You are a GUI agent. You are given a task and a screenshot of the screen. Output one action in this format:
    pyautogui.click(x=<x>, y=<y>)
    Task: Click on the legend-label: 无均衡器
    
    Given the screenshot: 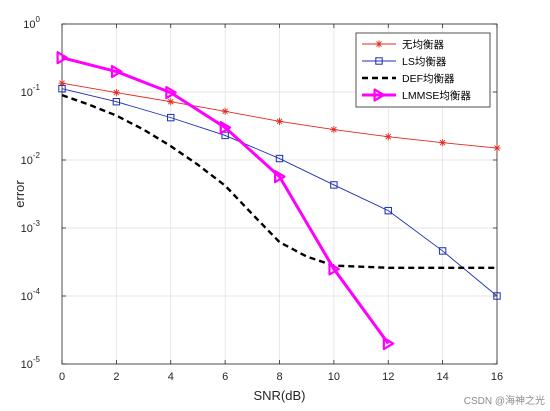 What is the action you would take?
    pyautogui.click(x=423, y=45)
    